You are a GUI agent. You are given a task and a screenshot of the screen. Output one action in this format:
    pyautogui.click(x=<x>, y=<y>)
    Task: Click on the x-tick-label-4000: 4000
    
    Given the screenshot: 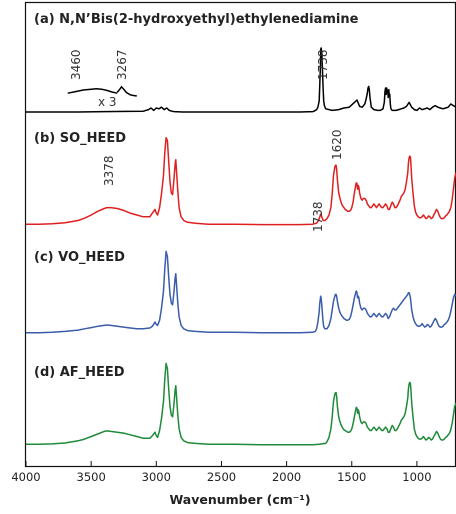 What is the action you would take?
    pyautogui.click(x=25, y=477)
    